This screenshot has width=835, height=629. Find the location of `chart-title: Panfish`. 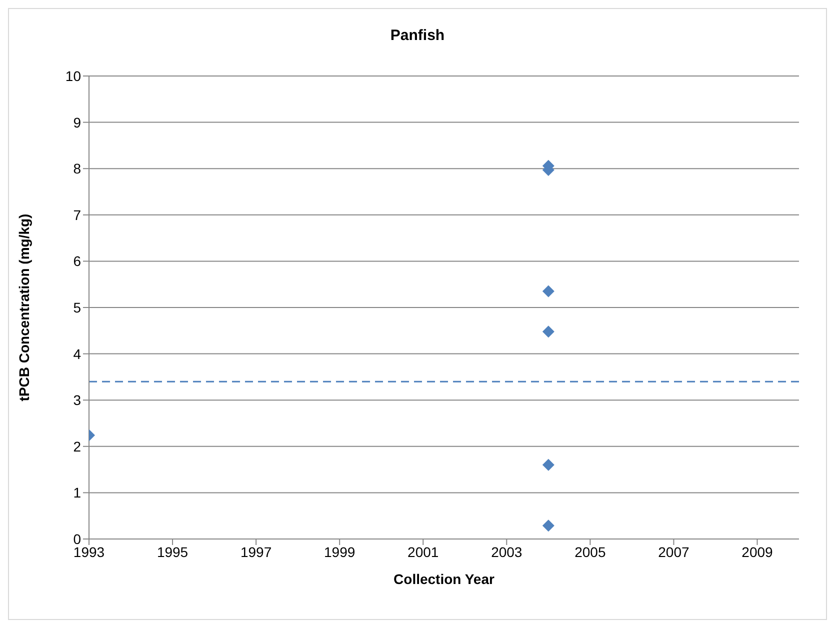

chart-title: Panfish is located at coordinates (417, 35).